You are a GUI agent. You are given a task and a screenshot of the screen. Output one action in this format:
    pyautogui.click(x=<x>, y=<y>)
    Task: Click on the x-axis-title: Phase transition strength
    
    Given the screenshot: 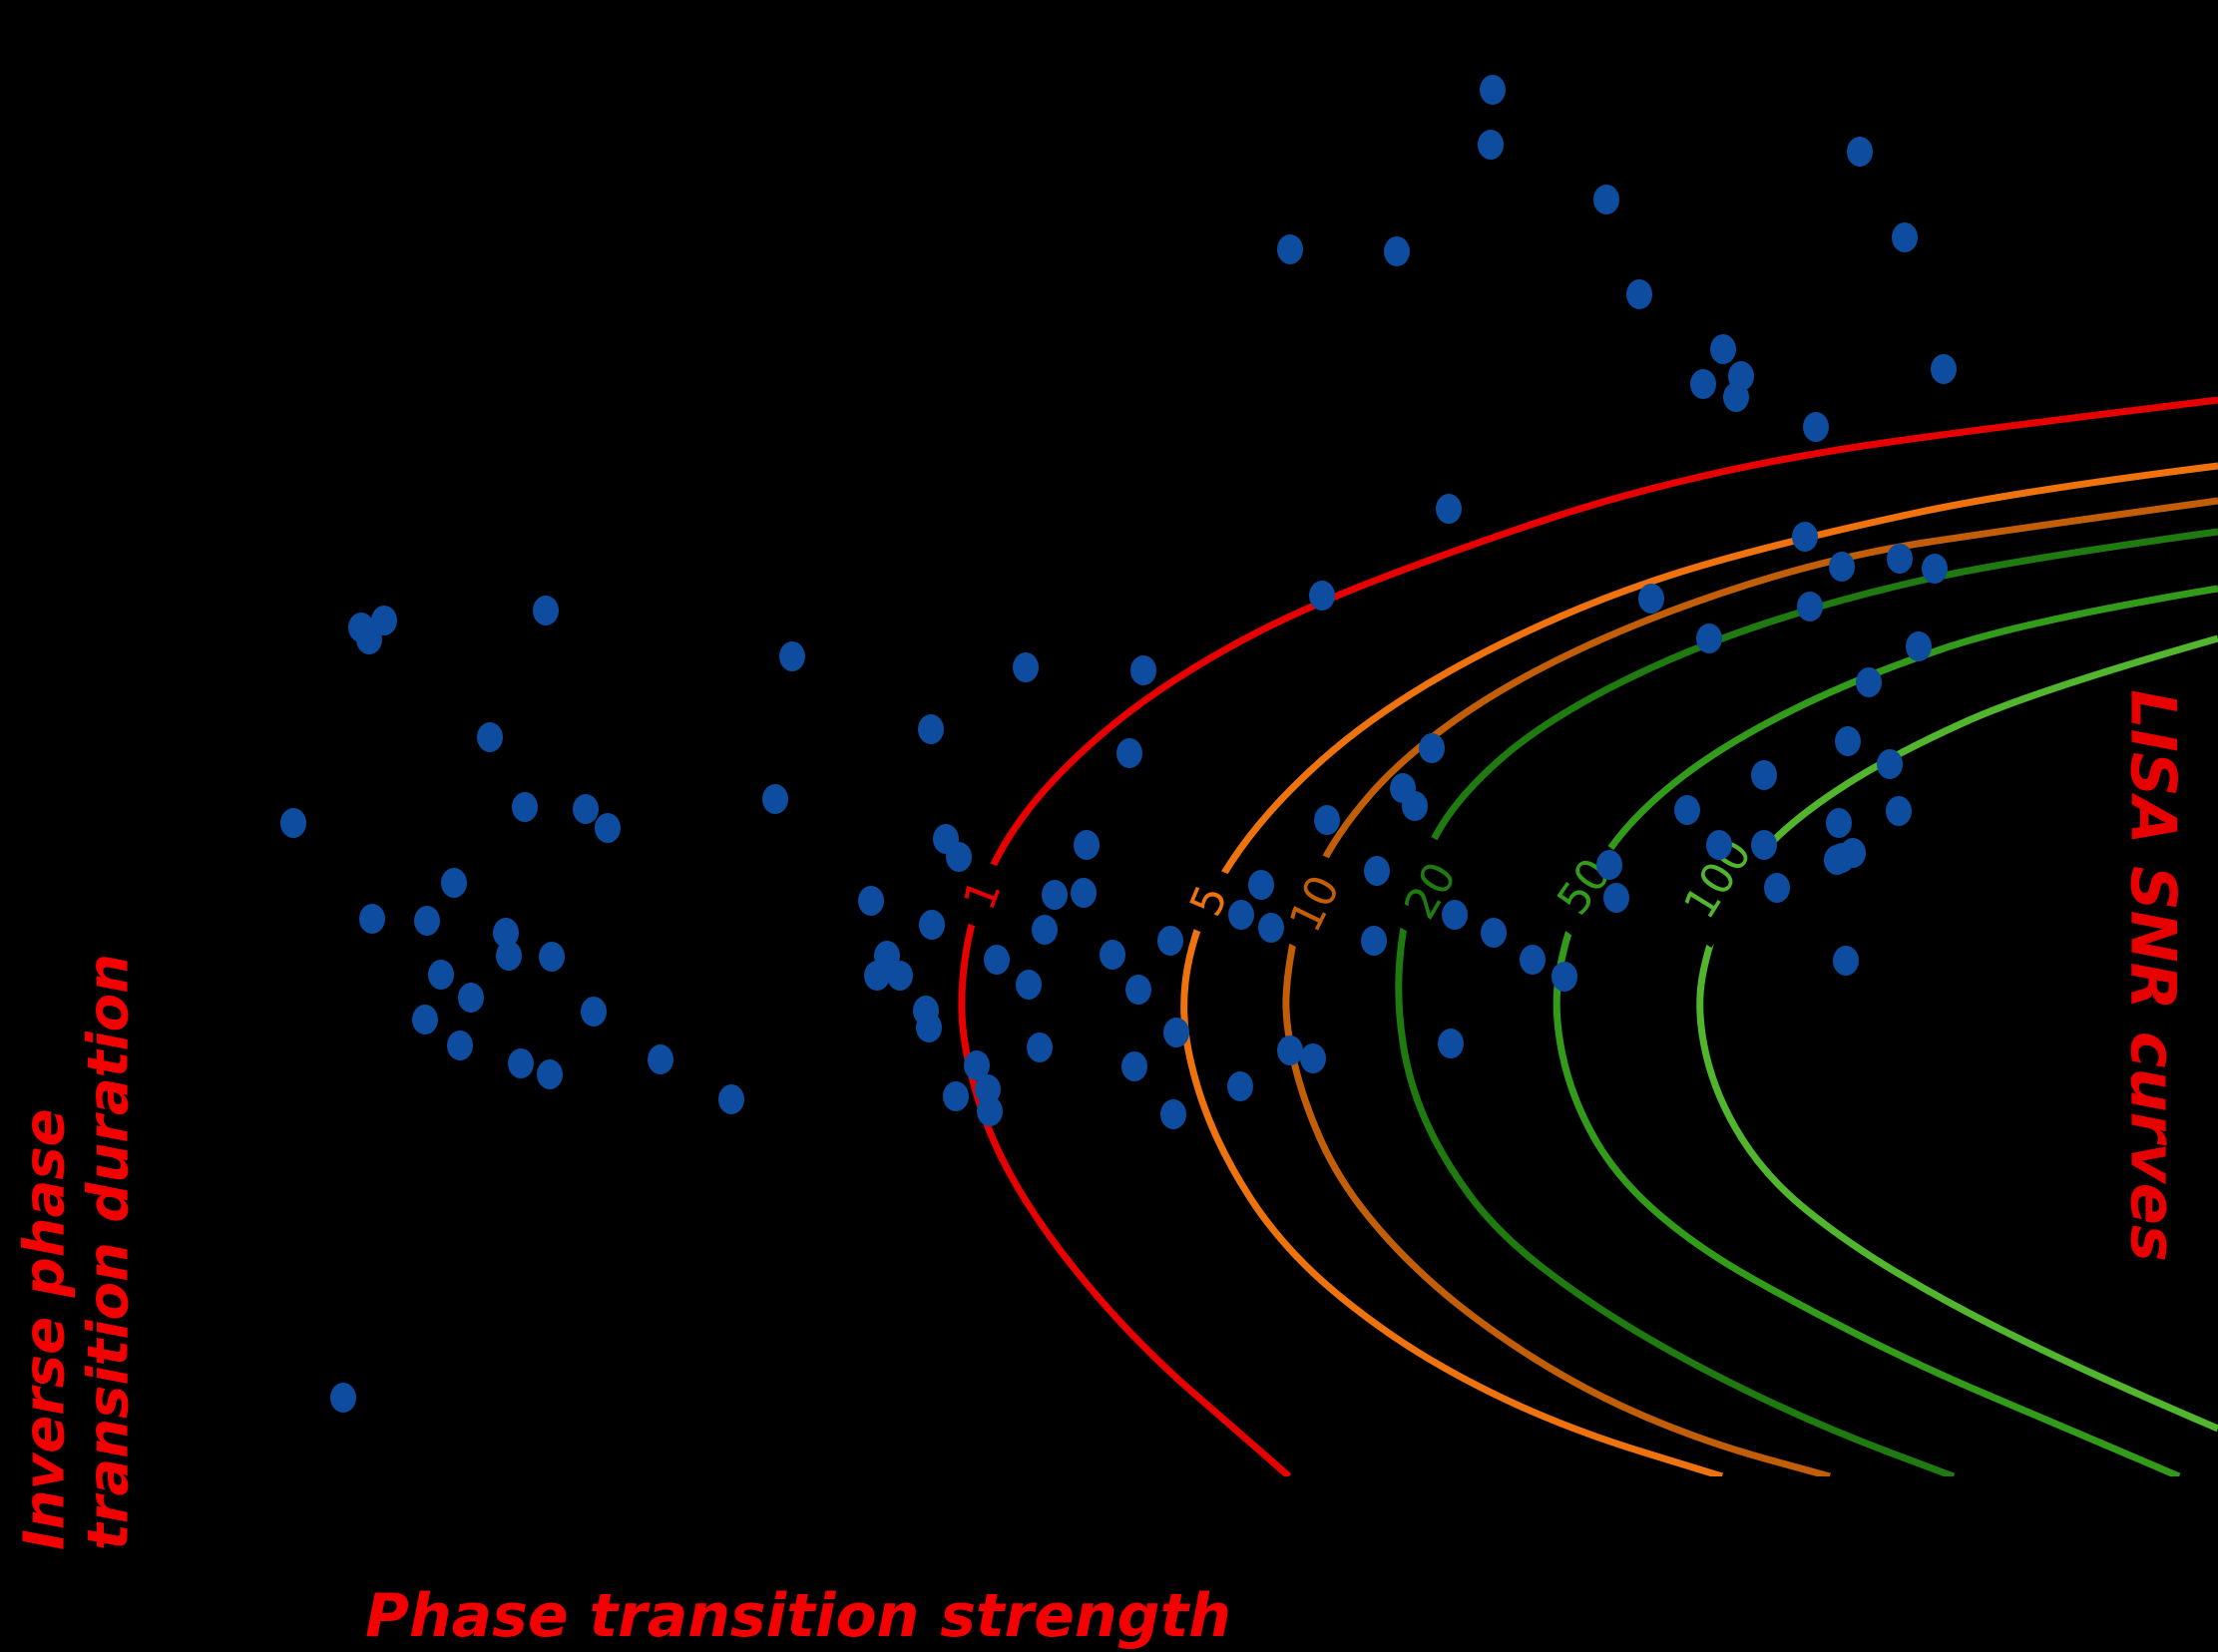 What is the action you would take?
    pyautogui.click(x=798, y=1616)
    